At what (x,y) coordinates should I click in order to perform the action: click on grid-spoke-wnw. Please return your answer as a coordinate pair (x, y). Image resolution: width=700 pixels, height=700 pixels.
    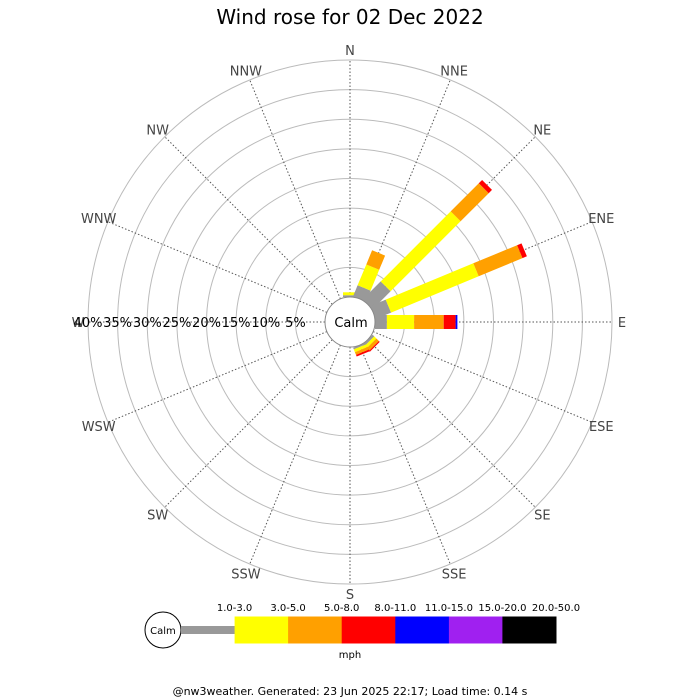
    Looking at the image, I should click on (217, 267).